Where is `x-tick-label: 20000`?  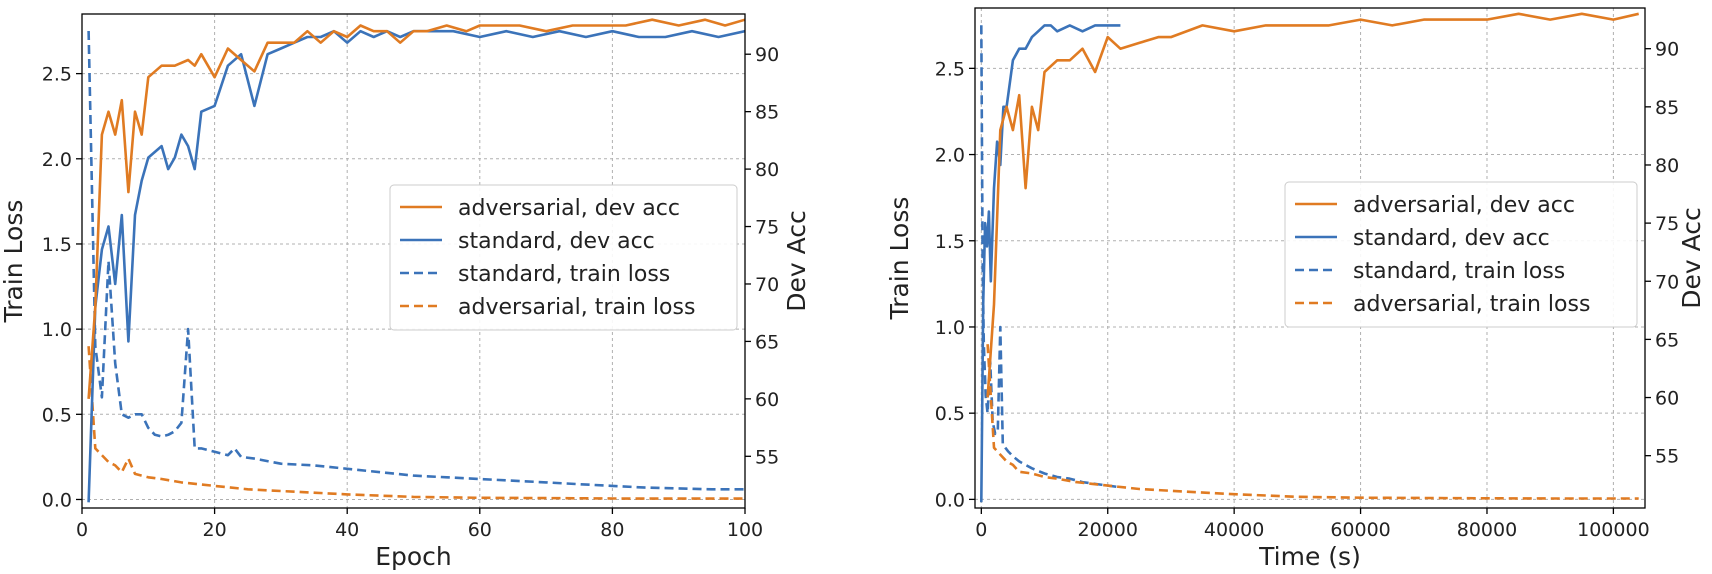
x-tick-label: 20000 is located at coordinates (1108, 530).